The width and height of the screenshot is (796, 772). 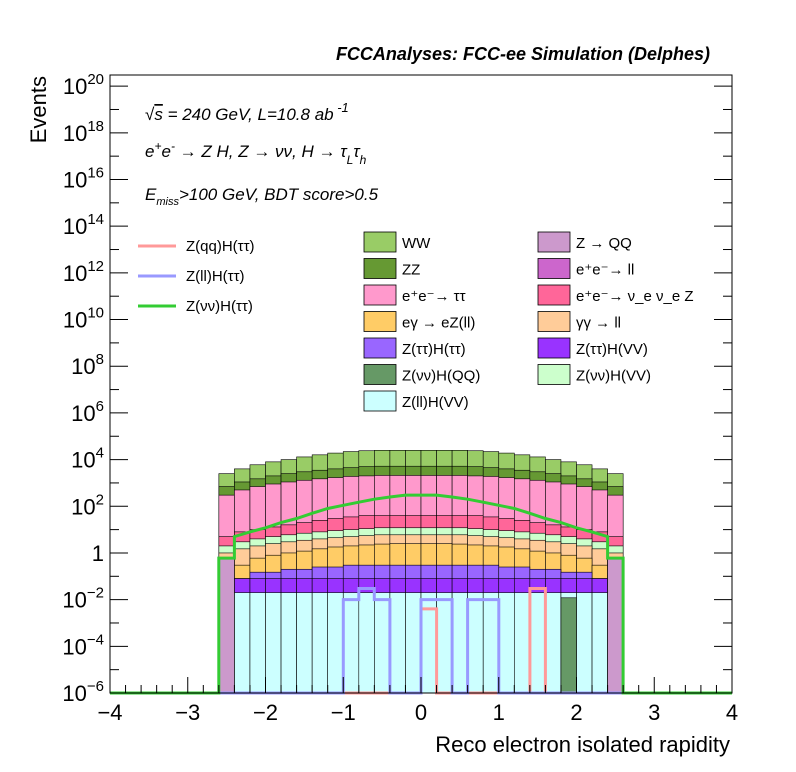 I want to click on legend-label-z-qq: Z → QQ, so click(x=604, y=243).